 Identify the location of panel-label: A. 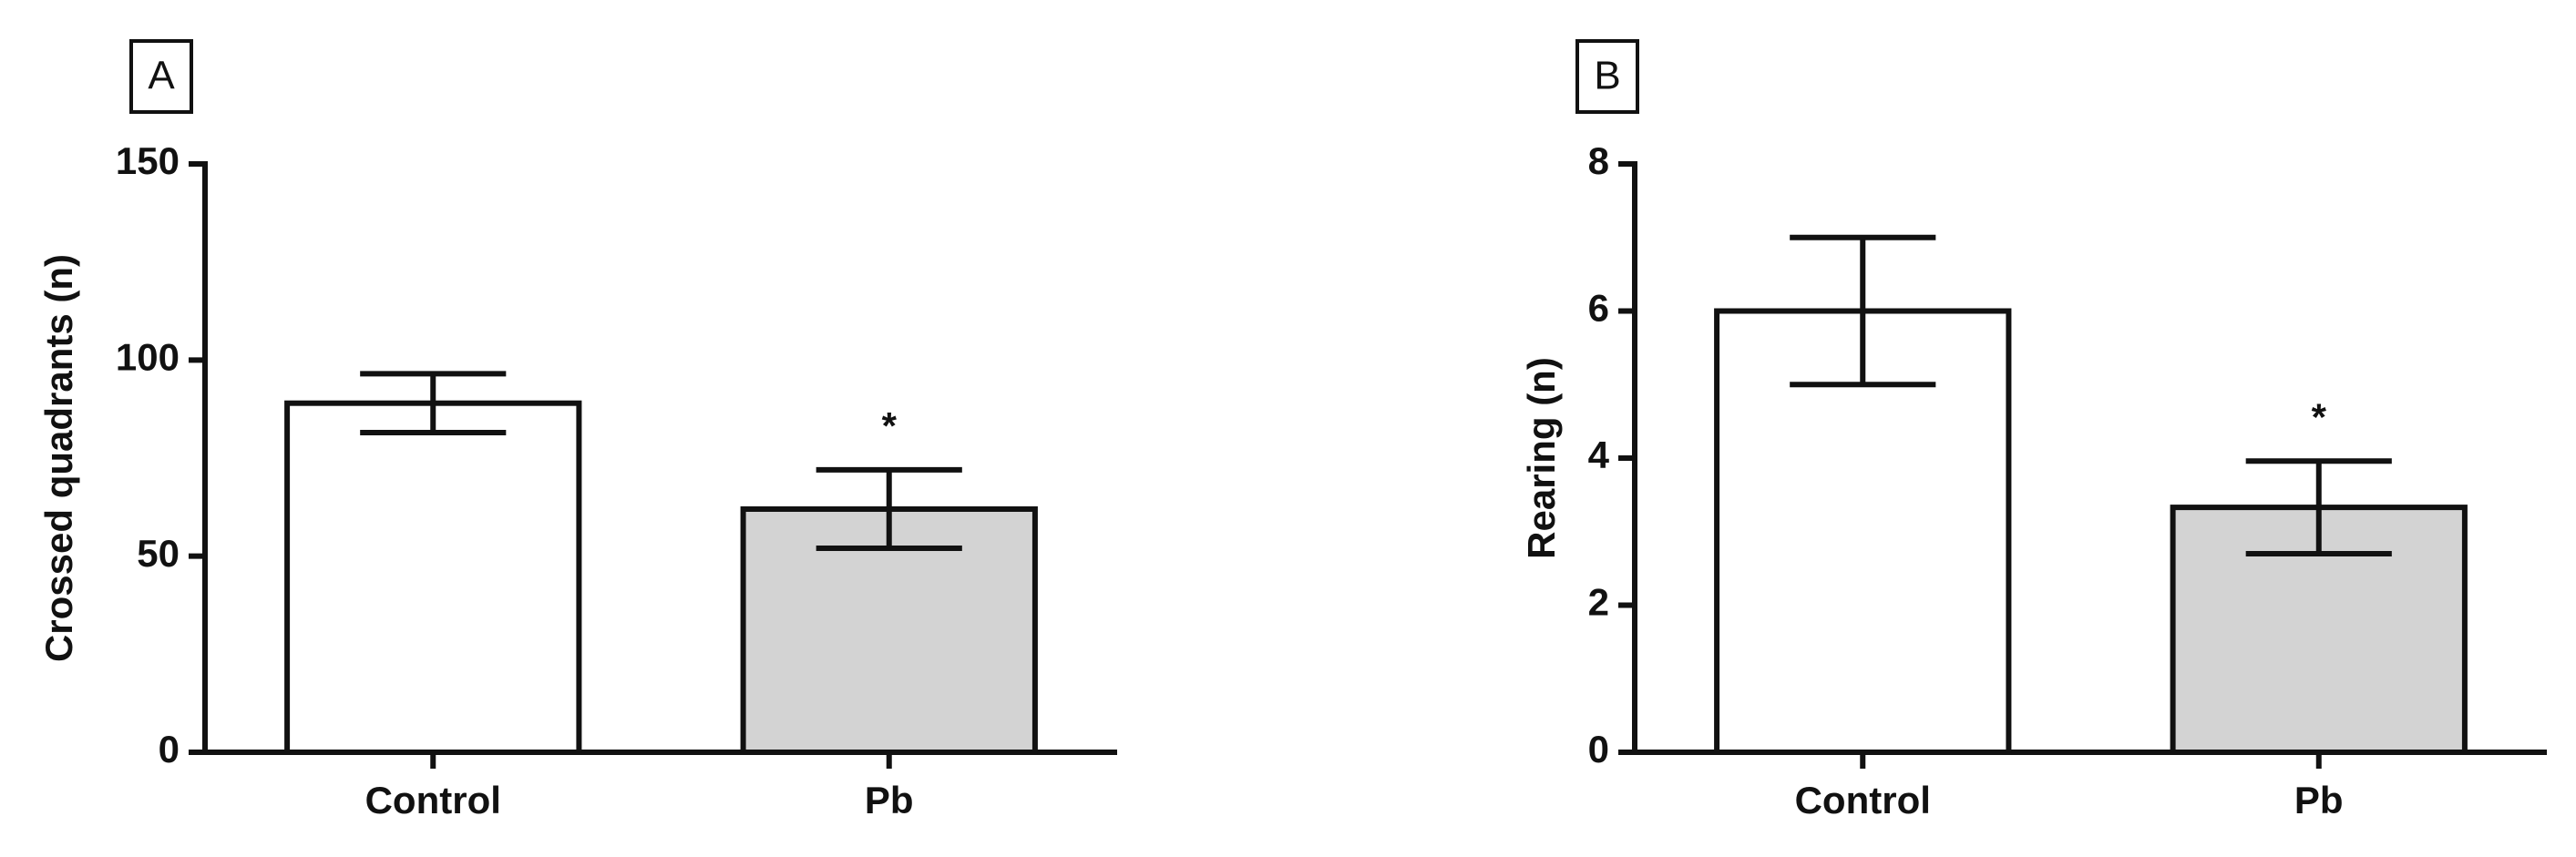
(161, 76).